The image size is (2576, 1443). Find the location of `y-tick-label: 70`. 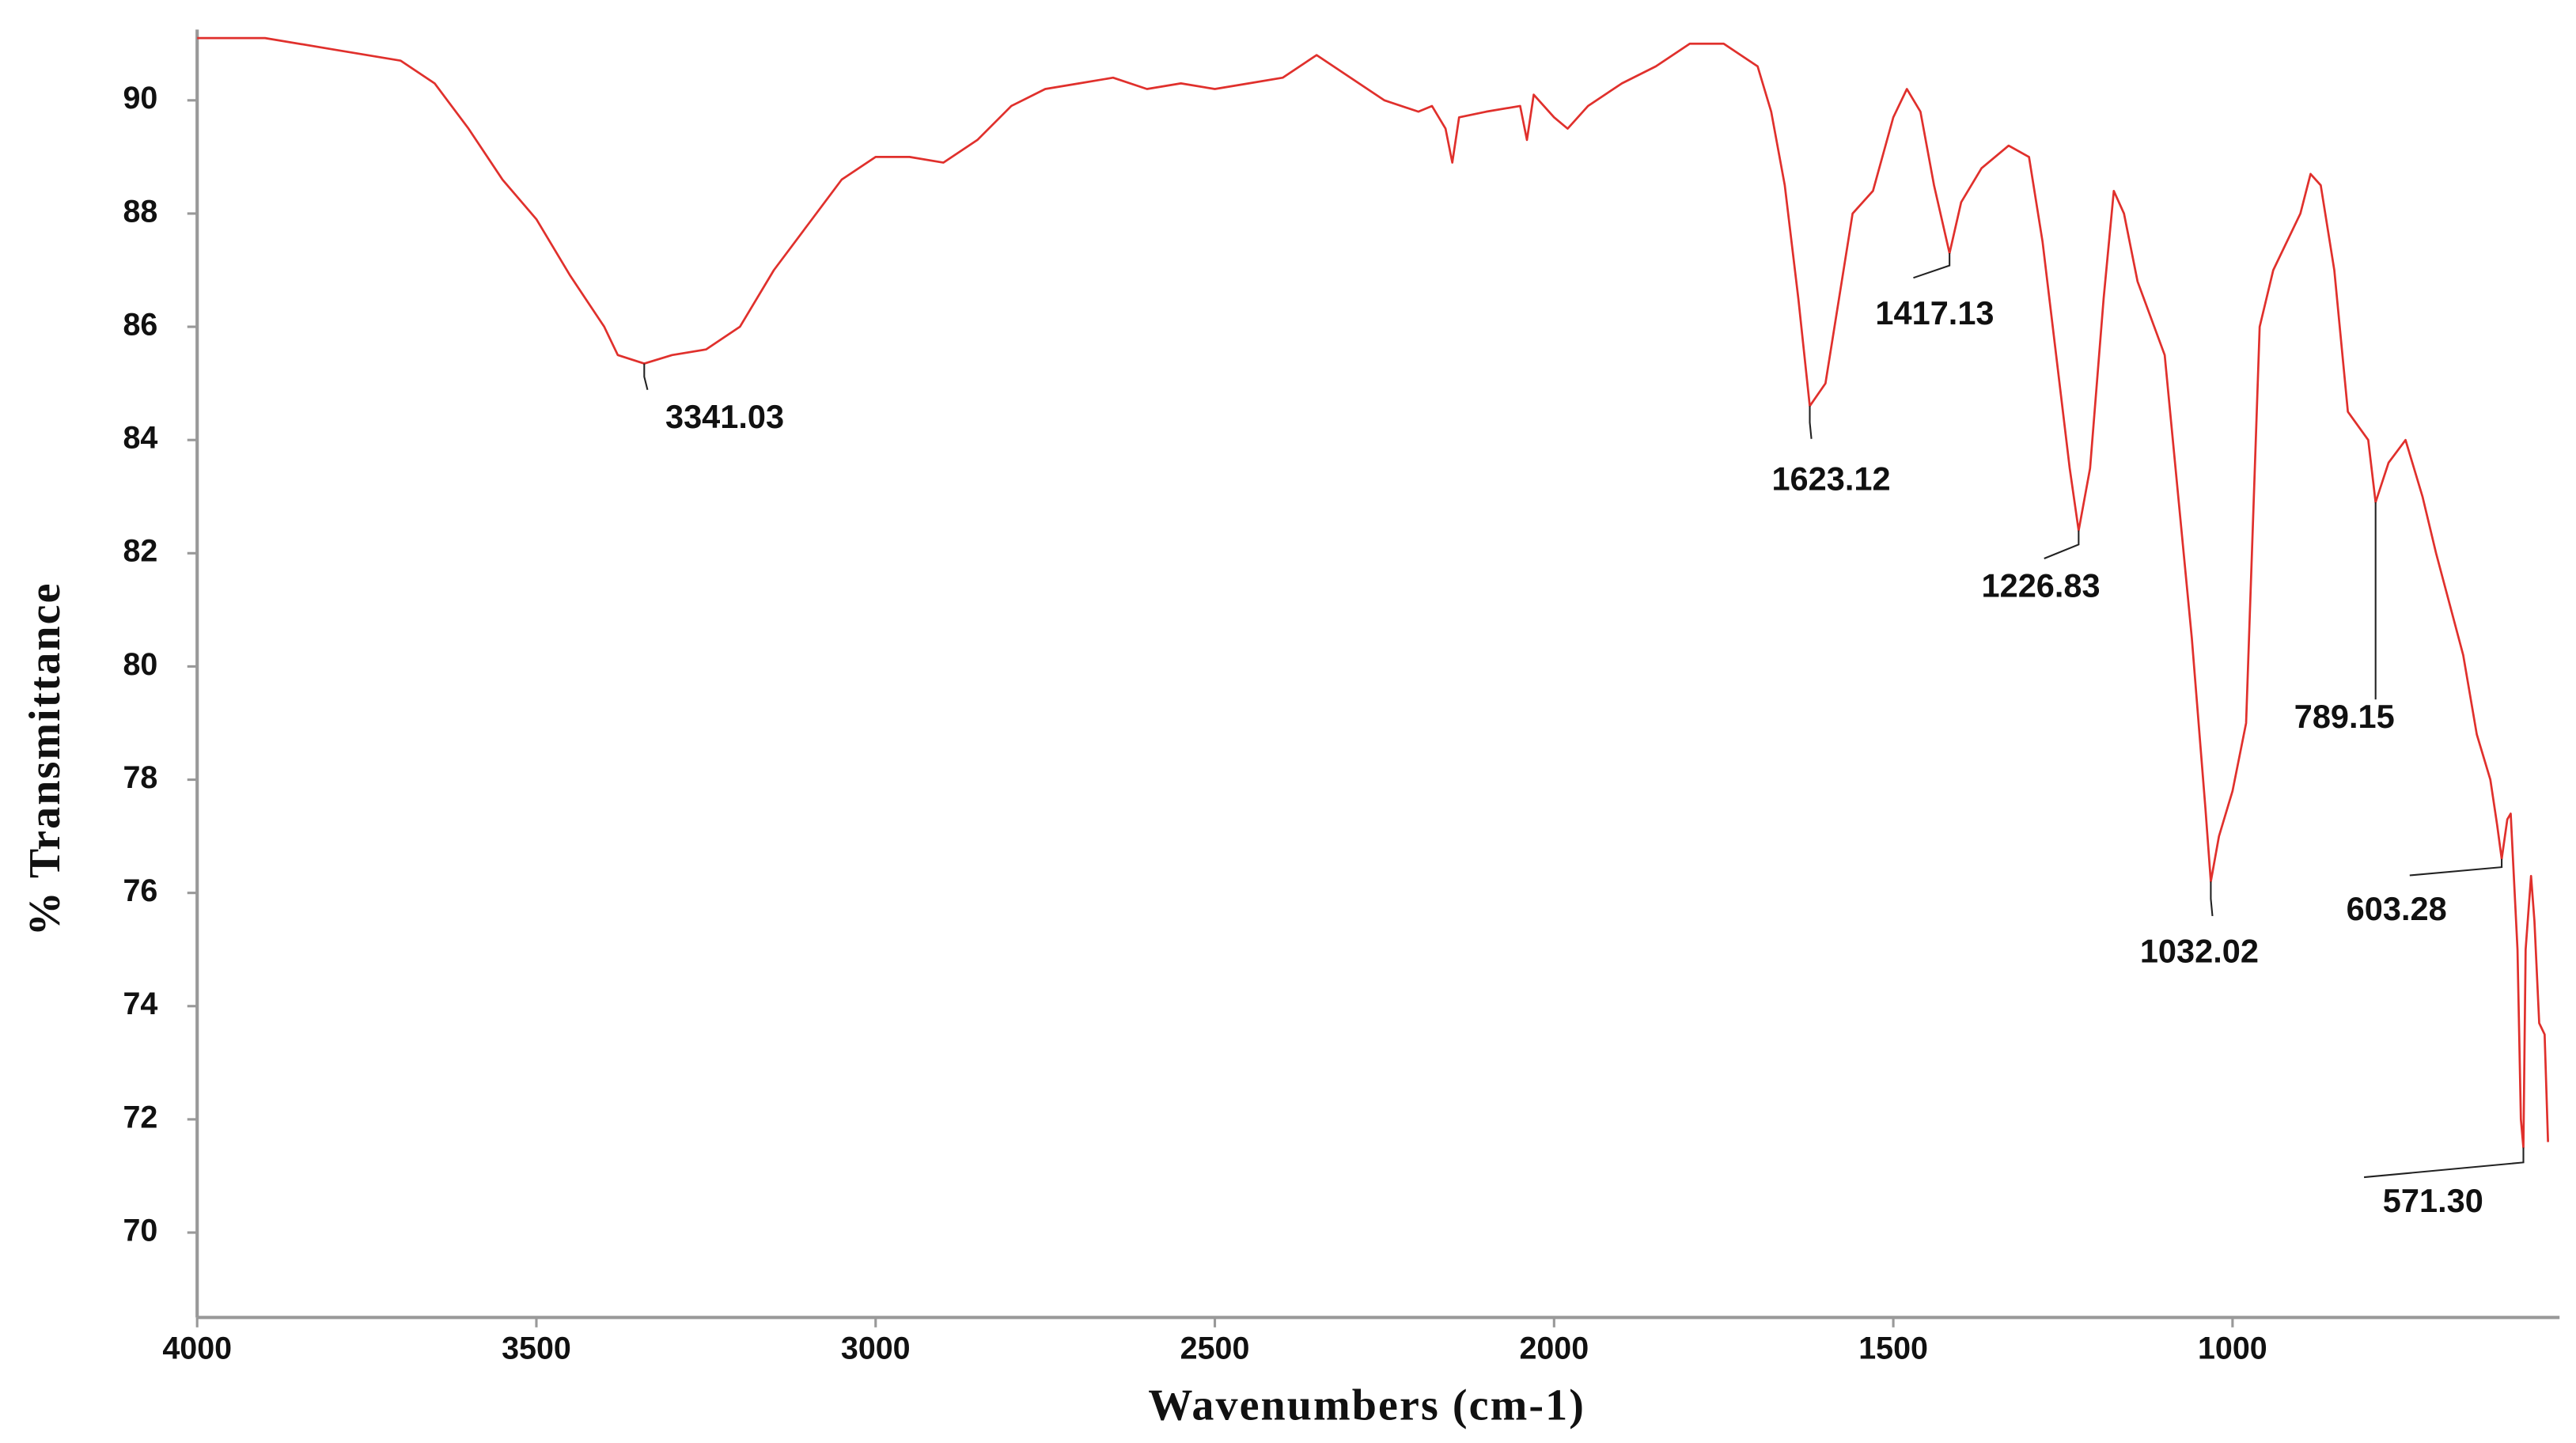

y-tick-label: 70 is located at coordinates (140, 1230).